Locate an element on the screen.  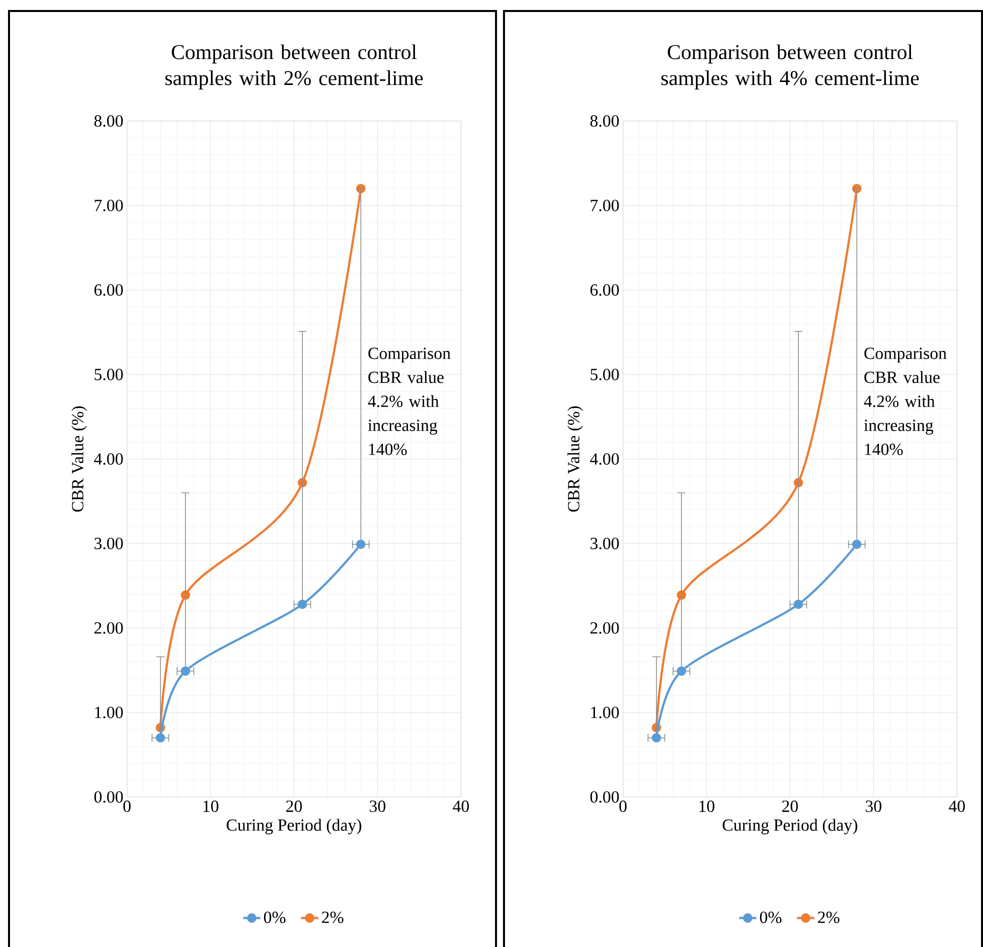
chart-title: Comparison between control samples with 4% cement-lime is located at coordinates (790, 67).